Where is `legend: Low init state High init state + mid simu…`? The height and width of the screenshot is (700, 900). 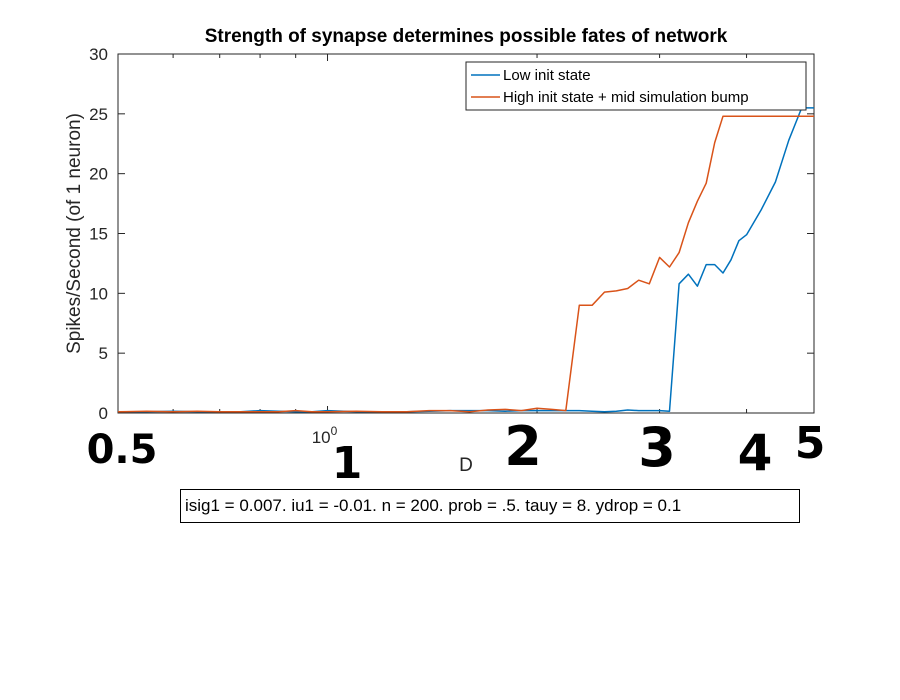 legend: Low init state High init state + mid simu… is located at coordinates (636, 86).